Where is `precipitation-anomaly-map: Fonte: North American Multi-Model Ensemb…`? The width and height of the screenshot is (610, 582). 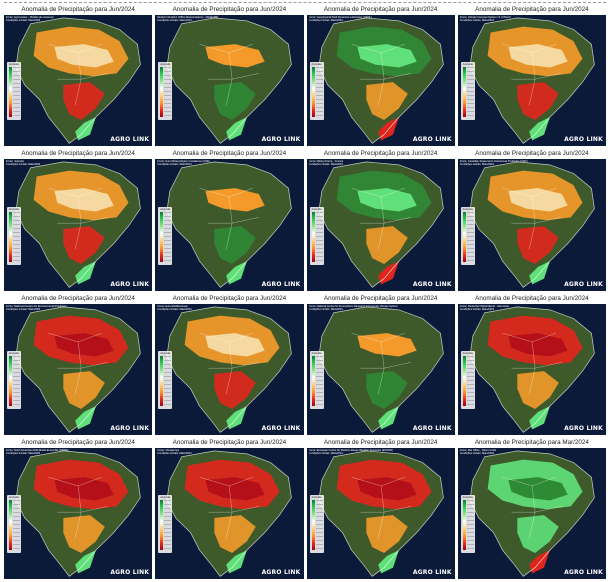 precipitation-anomaly-map: Fonte: North American Multi-Model Ensemb… is located at coordinates (78, 513).